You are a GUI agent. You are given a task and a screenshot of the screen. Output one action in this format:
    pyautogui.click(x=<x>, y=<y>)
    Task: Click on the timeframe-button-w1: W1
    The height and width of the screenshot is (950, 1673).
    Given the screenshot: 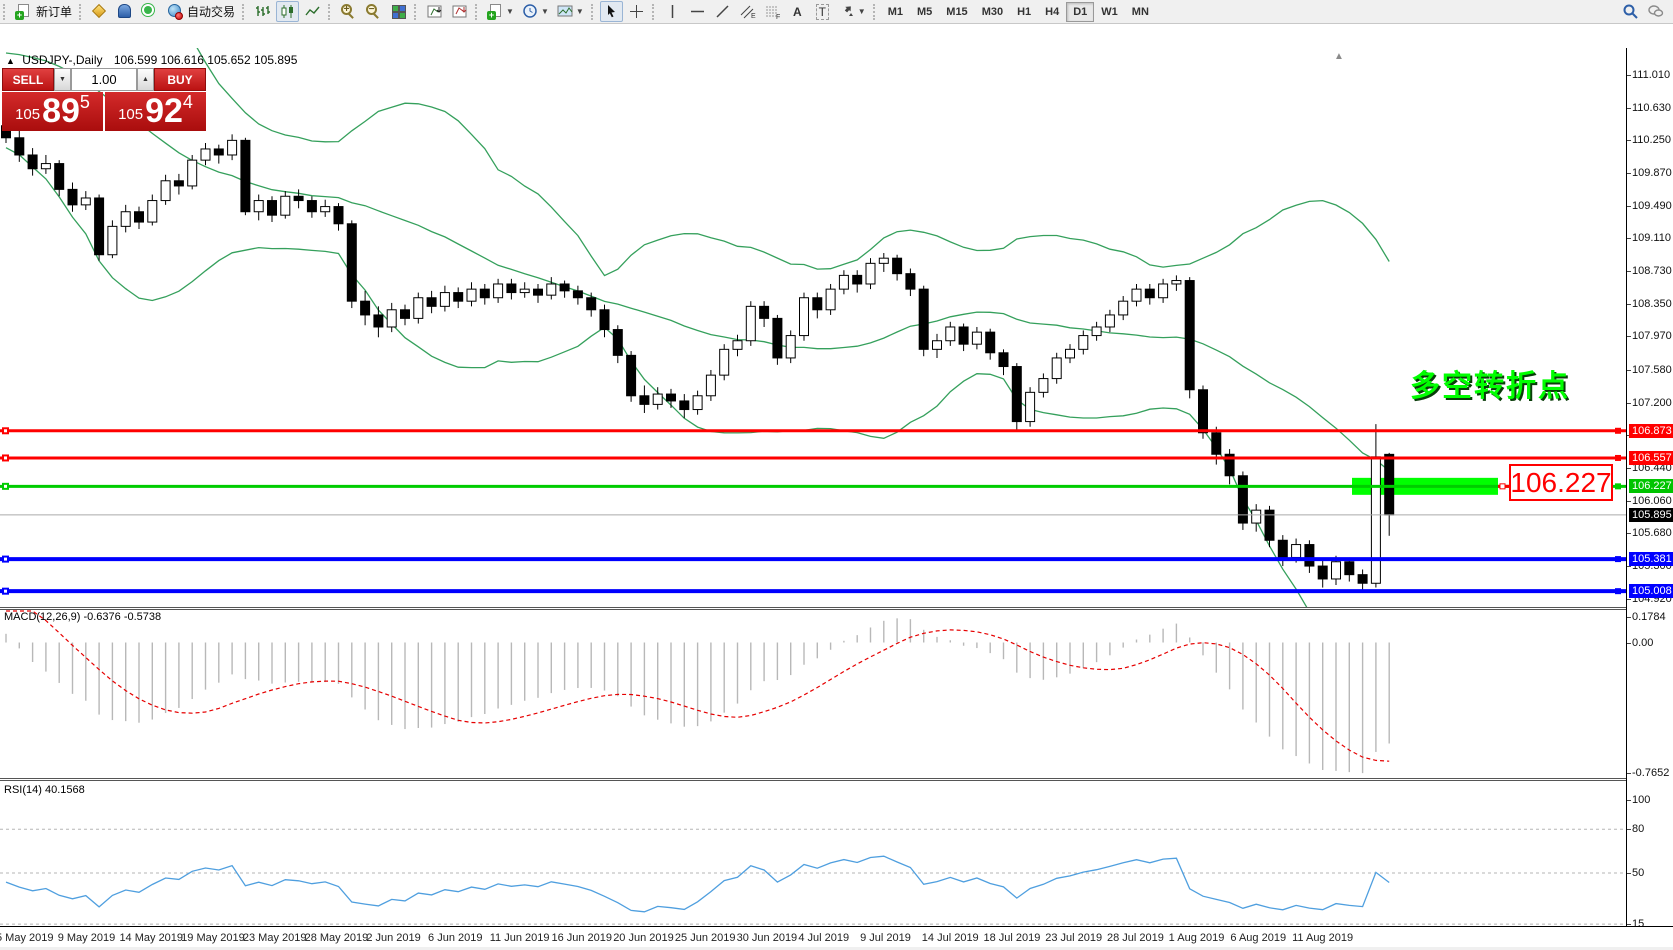 What is the action you would take?
    pyautogui.click(x=1109, y=11)
    